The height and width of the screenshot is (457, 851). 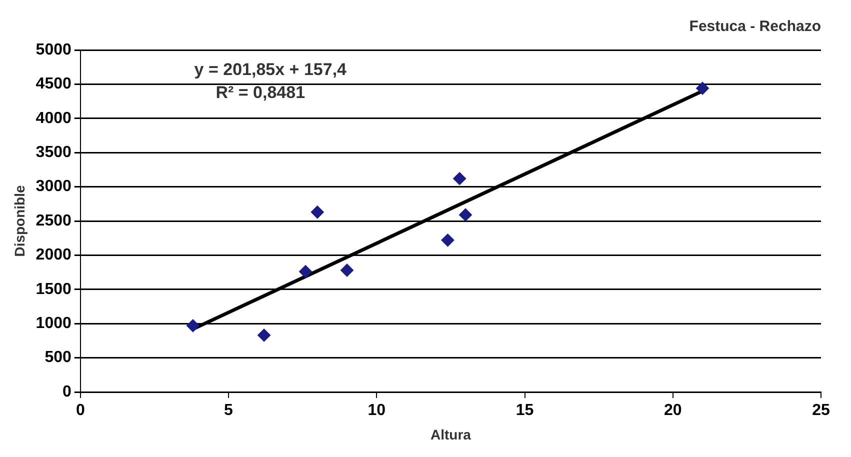 I want to click on y-tick-label: 3000, so click(x=54, y=187).